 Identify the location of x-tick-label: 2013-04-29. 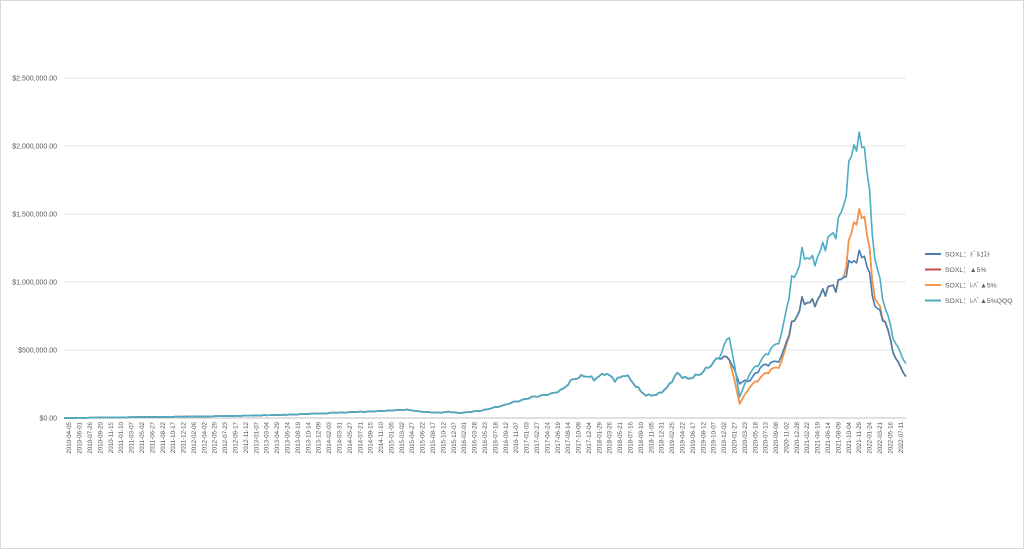
(277, 437).